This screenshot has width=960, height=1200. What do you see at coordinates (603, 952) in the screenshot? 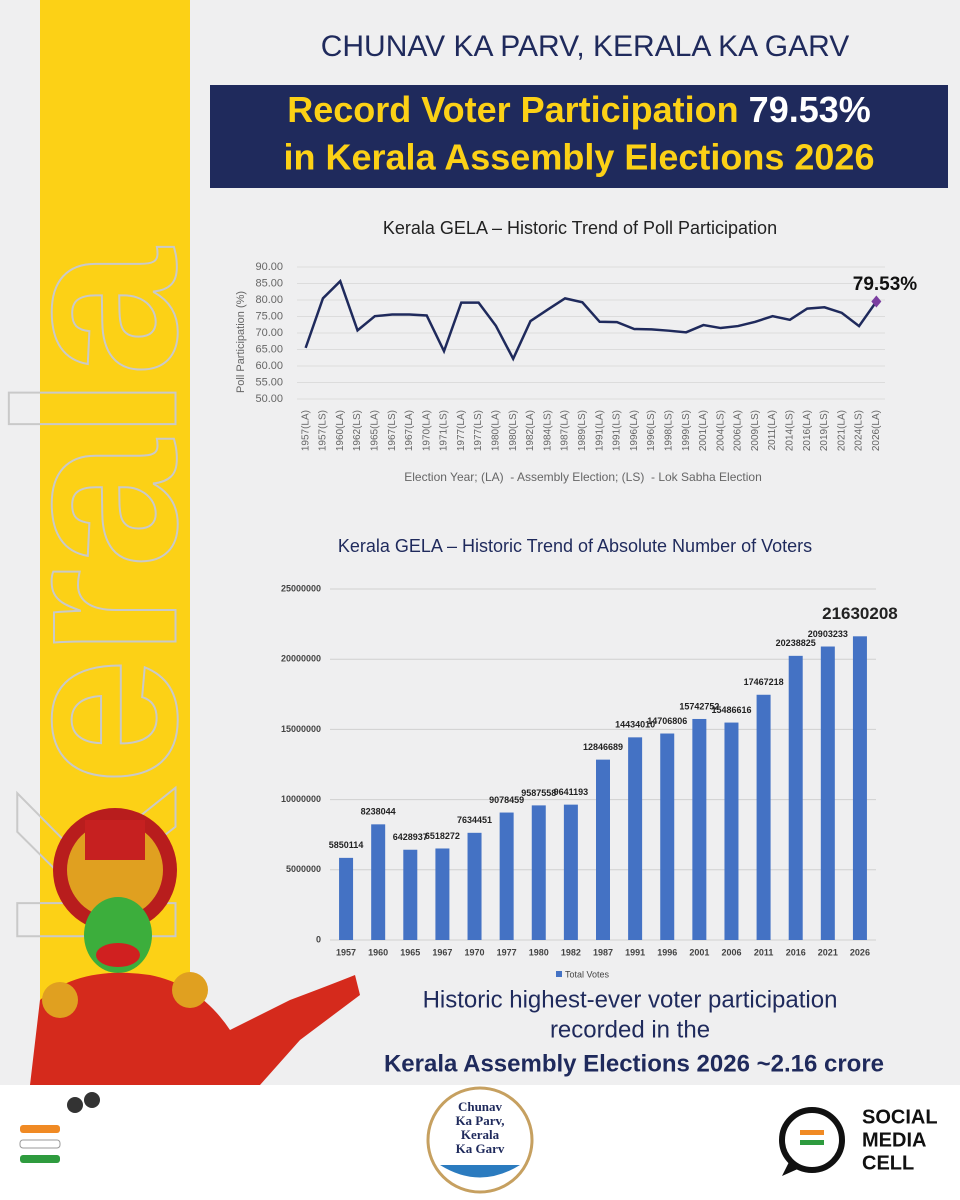
I see `x-tick-label: 1987` at bounding box center [603, 952].